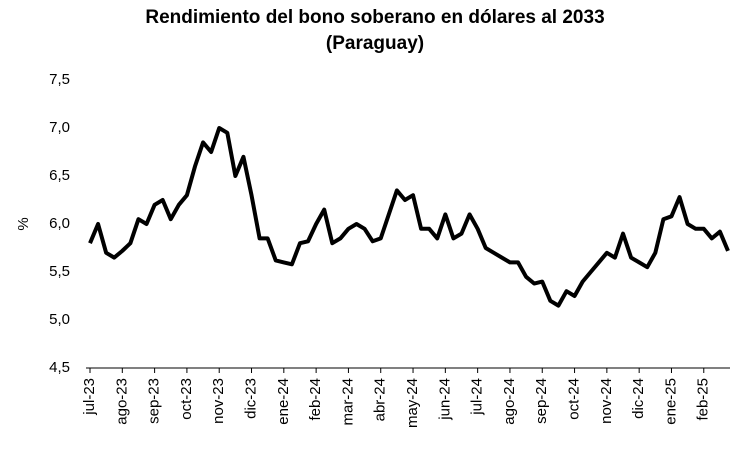 The image size is (750, 457). I want to click on x-tick-label: oct-24, so click(574, 399).